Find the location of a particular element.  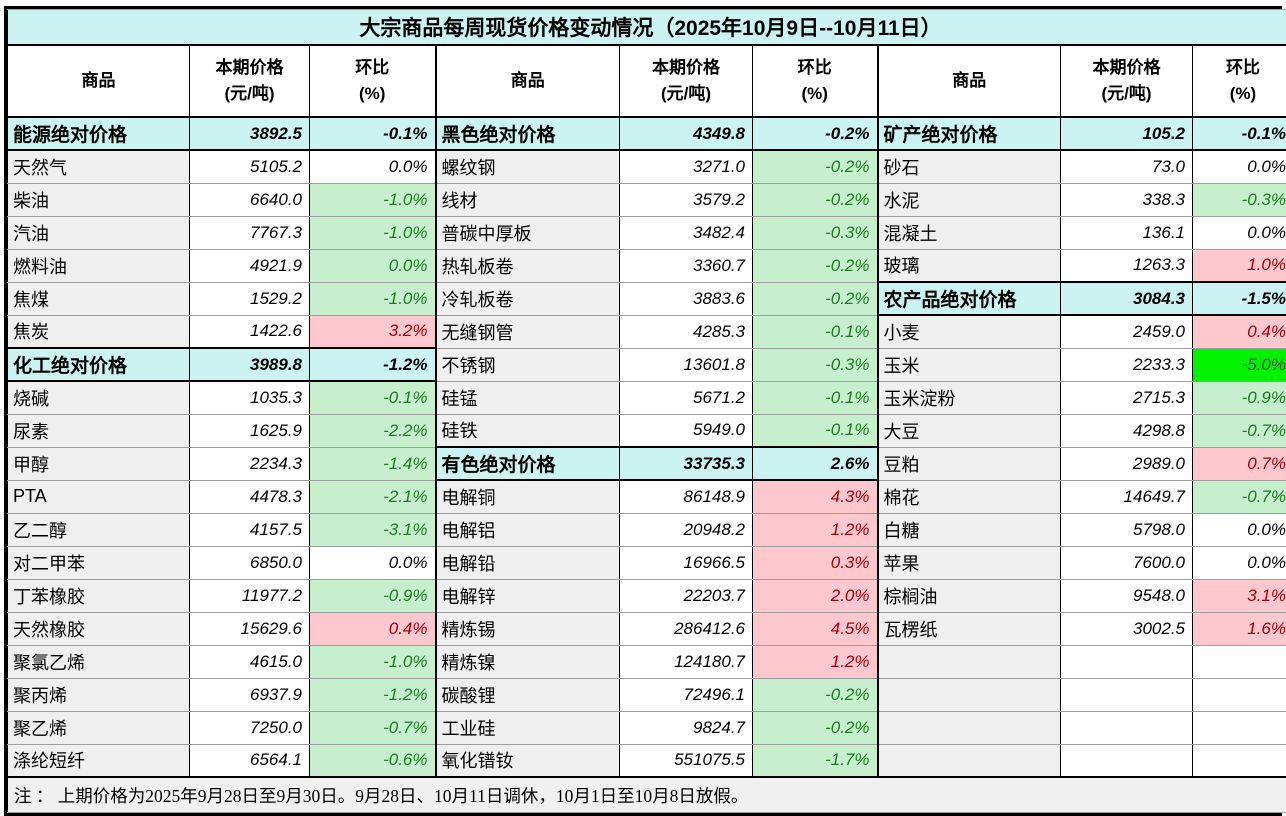

commodity-name-cell: 农产品绝对价格 is located at coordinates (968, 298).